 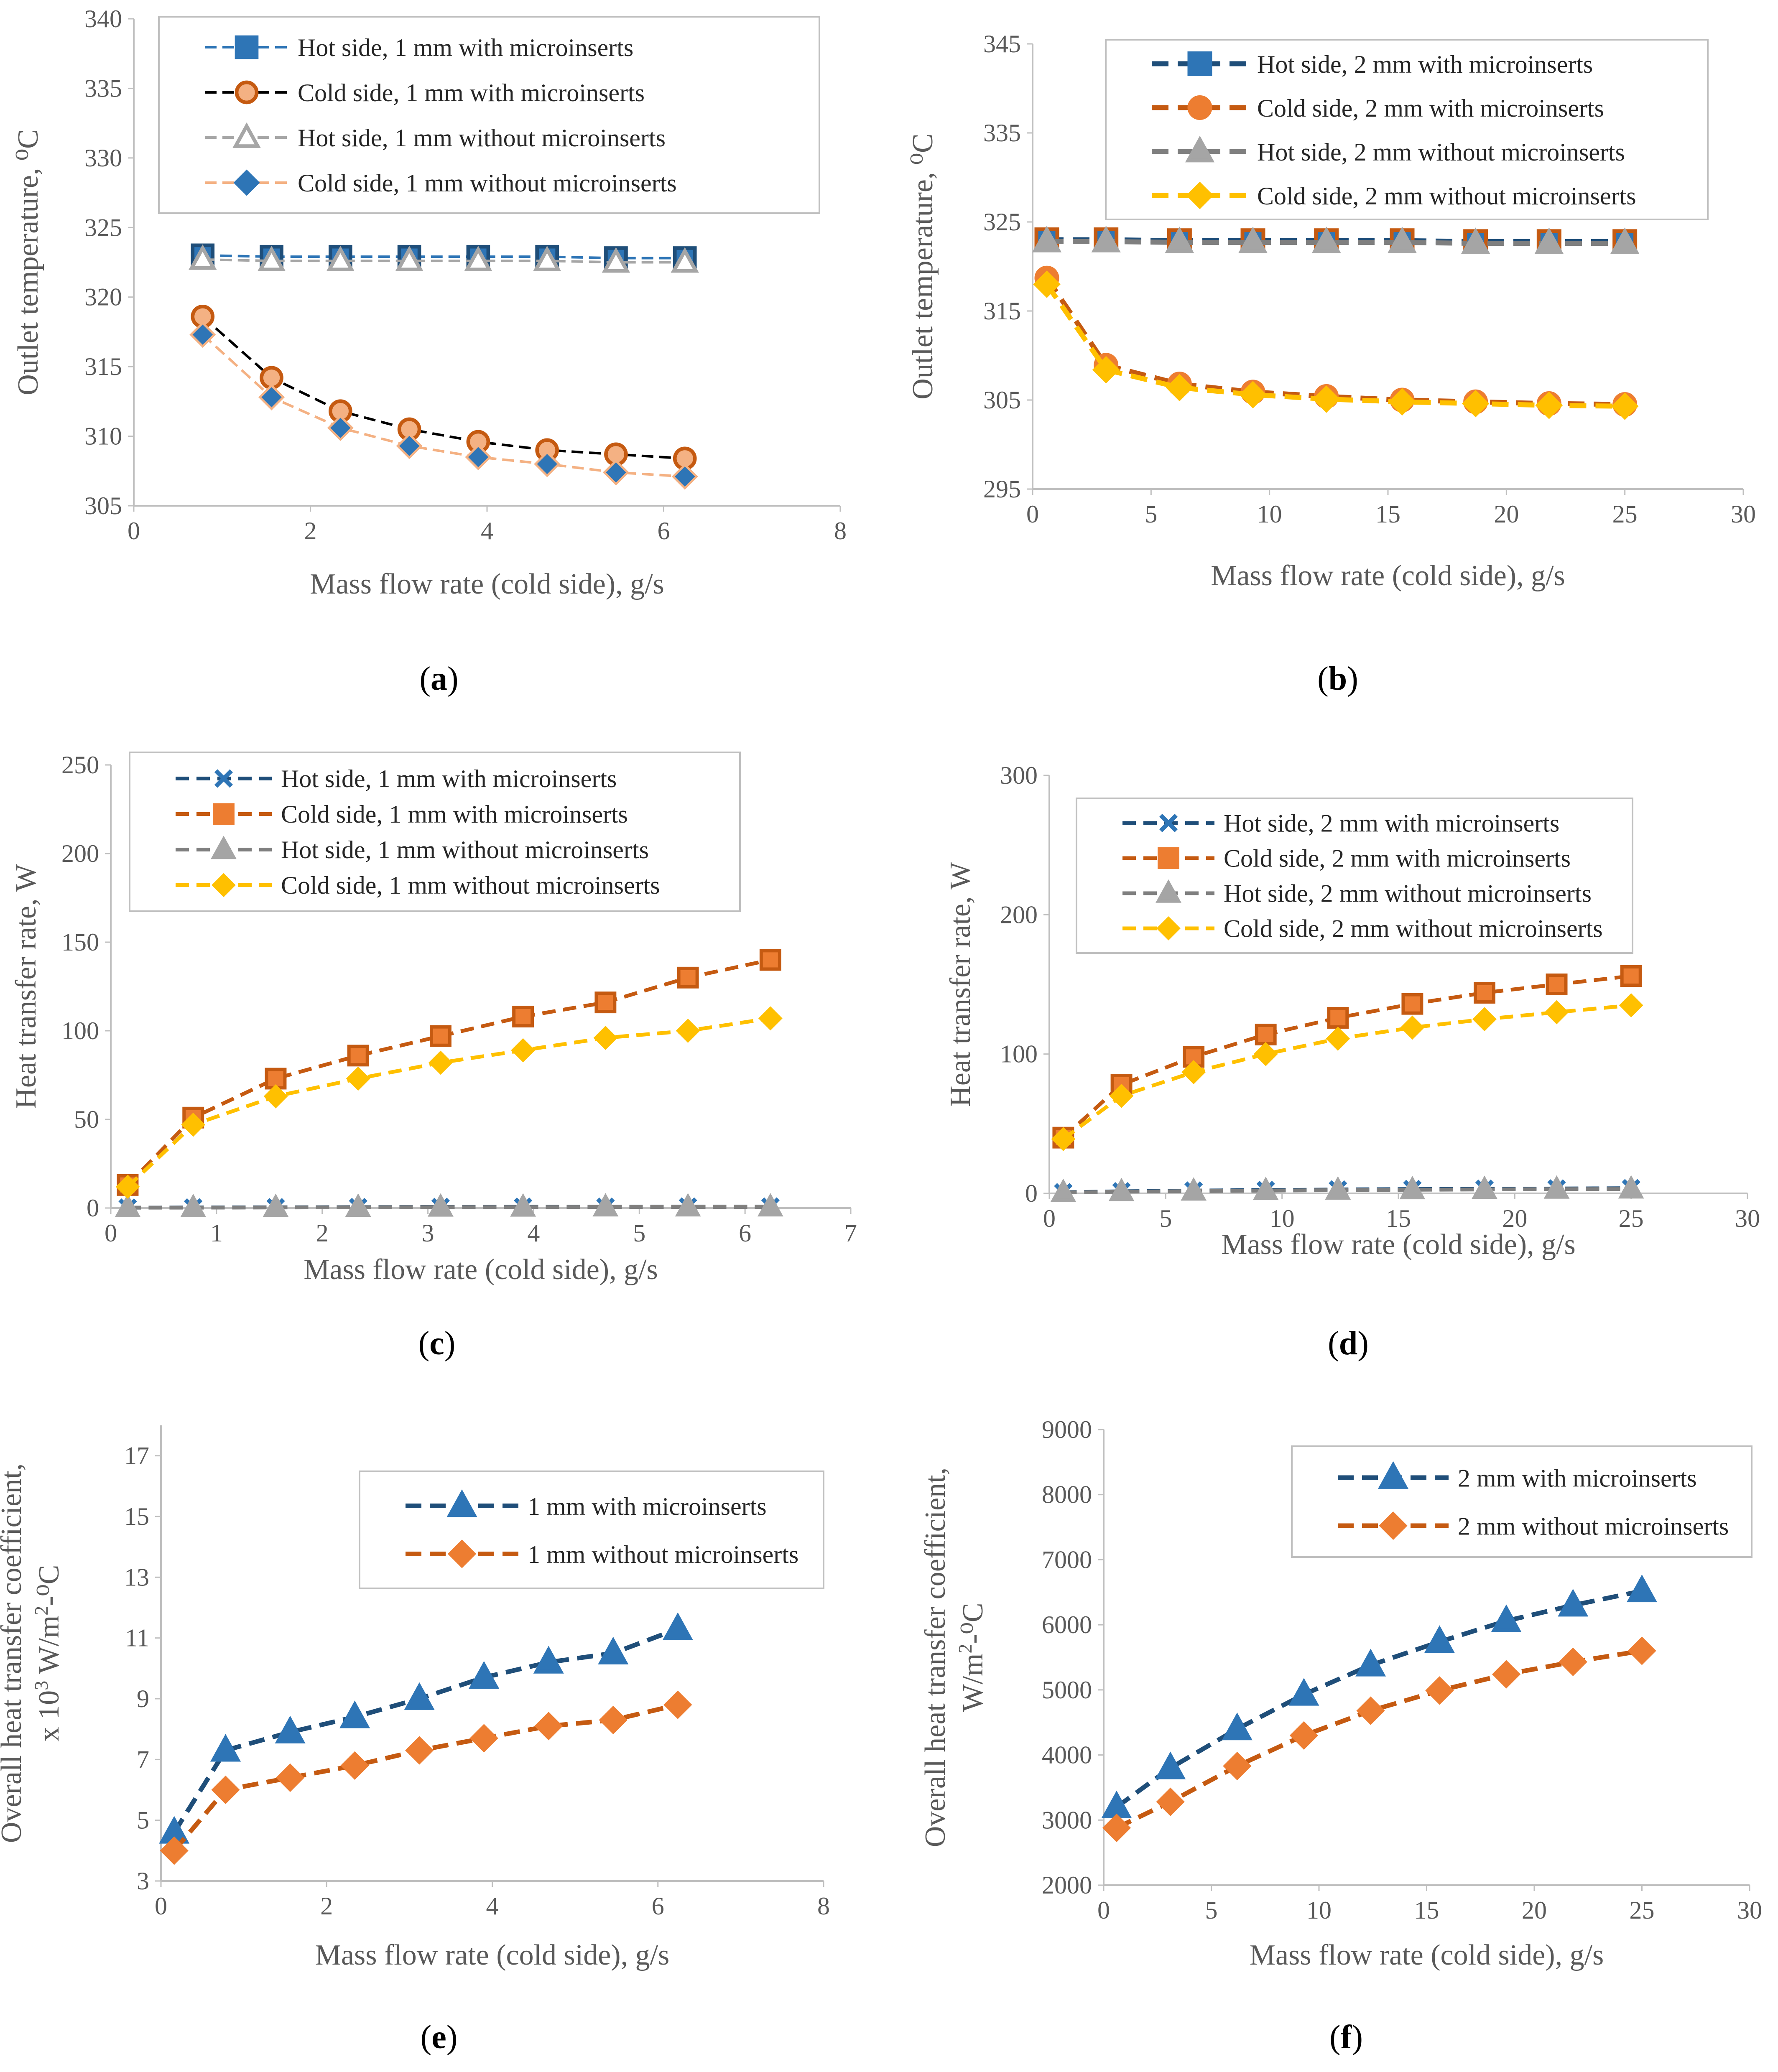 What do you see at coordinates (1283, 1218) in the screenshot?
I see `x-tick-label: 10` at bounding box center [1283, 1218].